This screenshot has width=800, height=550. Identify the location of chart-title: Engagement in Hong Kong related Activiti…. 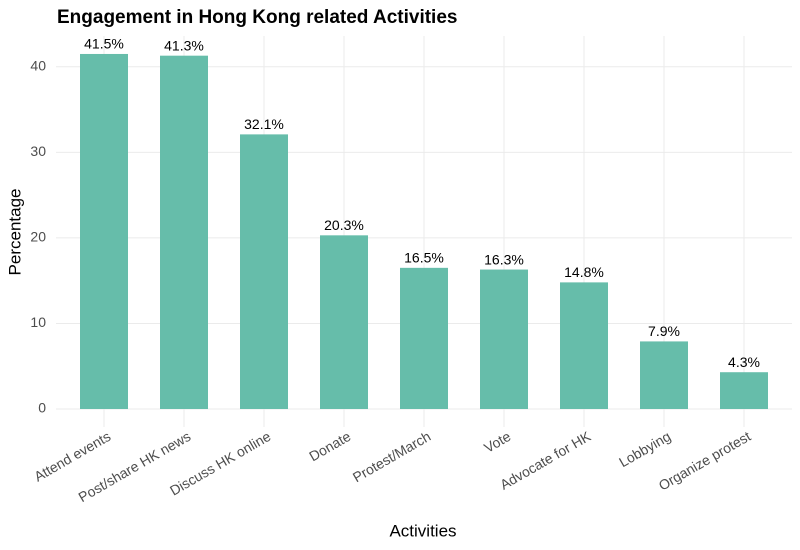
(257, 17).